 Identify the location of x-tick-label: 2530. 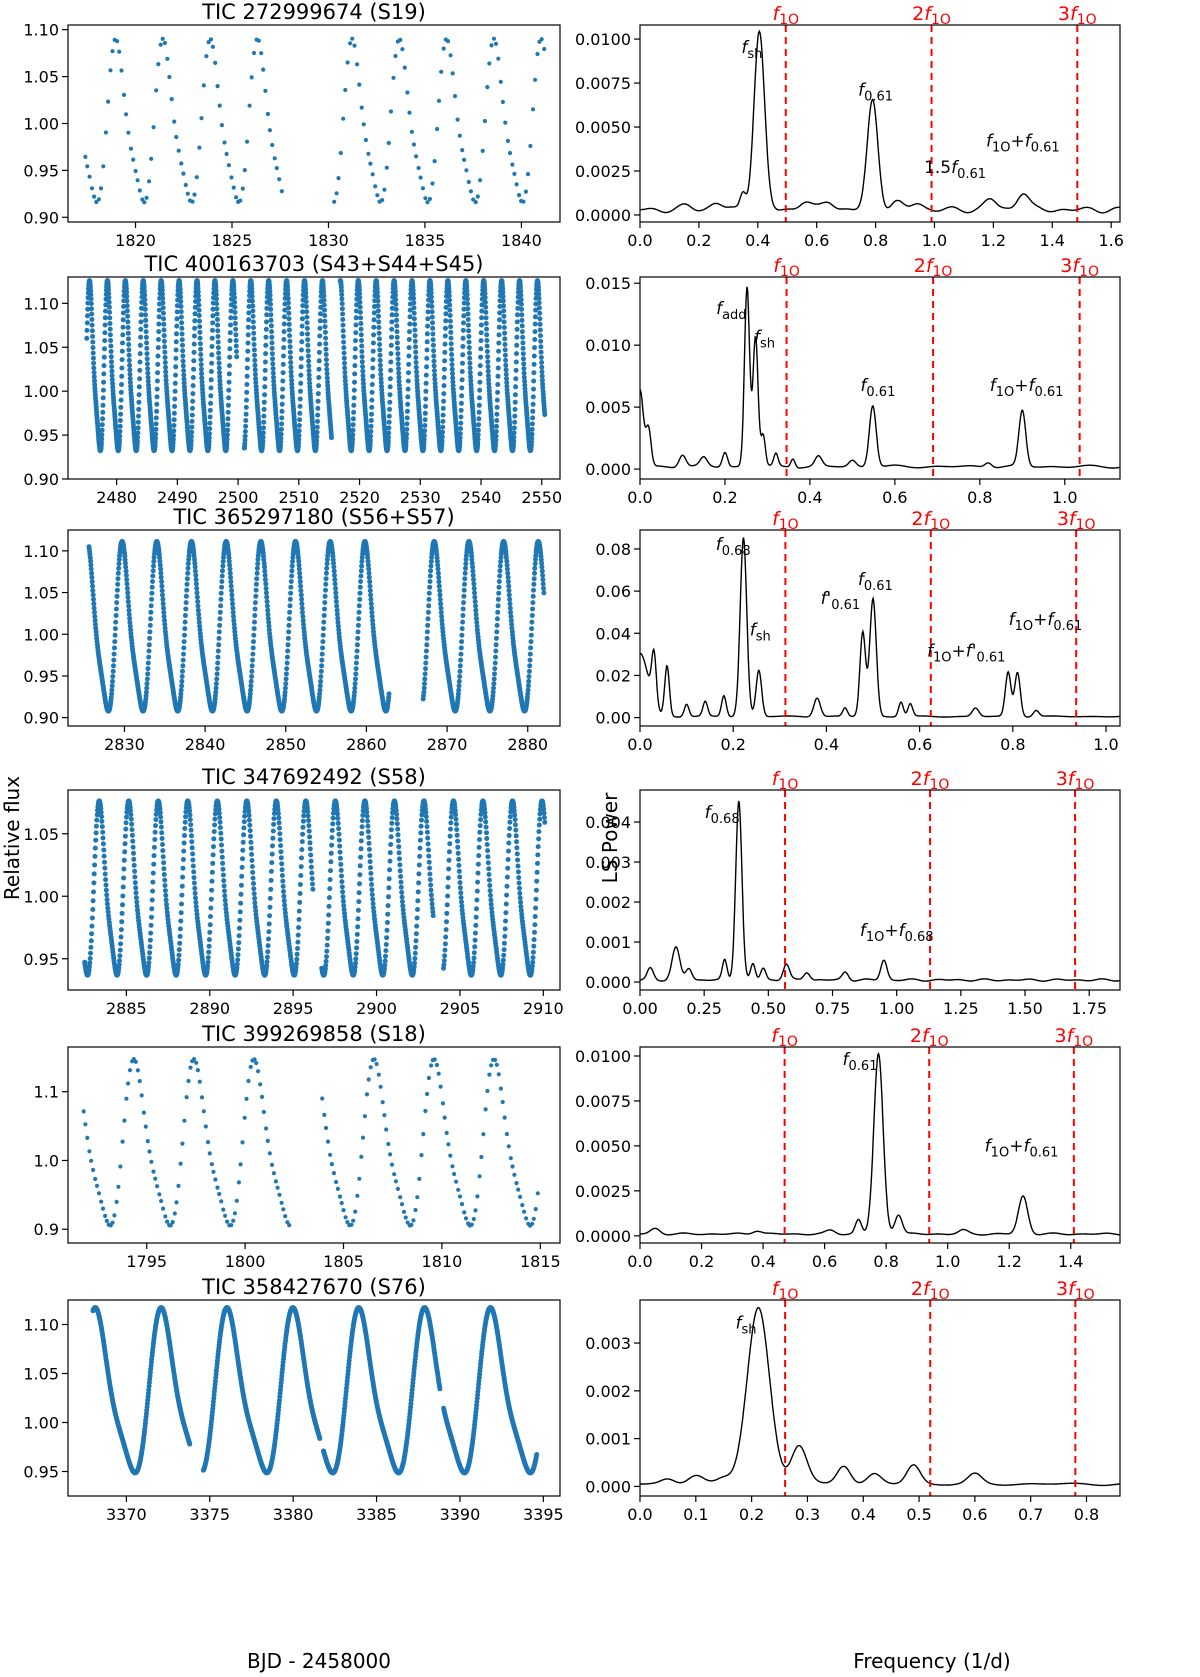
(420, 497).